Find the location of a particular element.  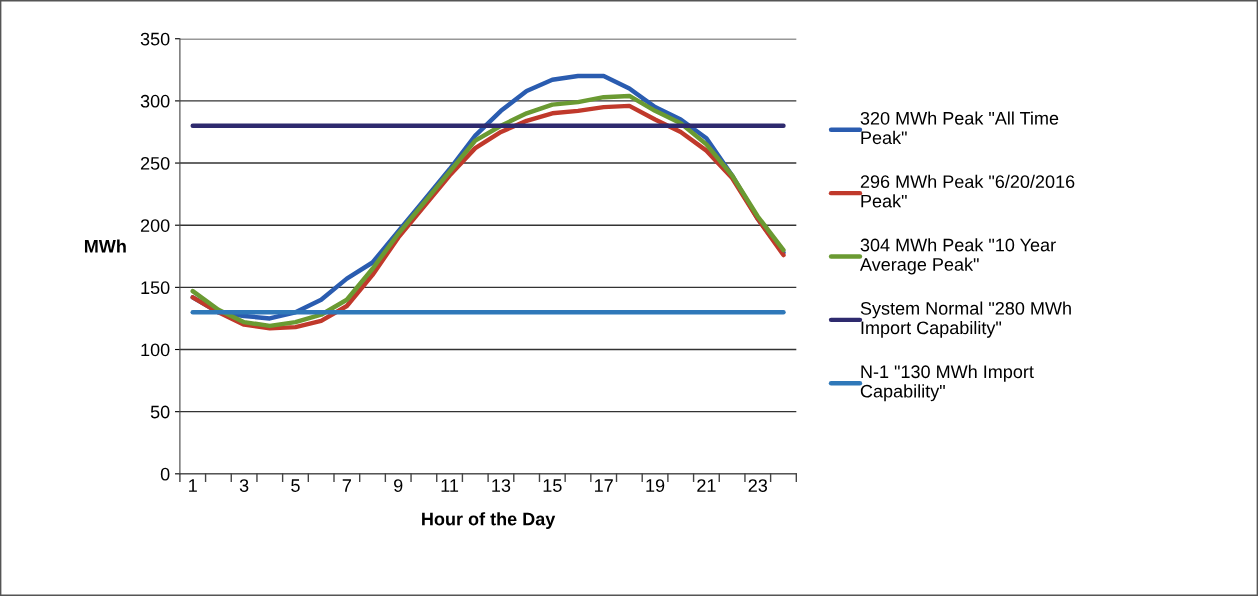

y-tick-label: 300 is located at coordinates (155, 101).